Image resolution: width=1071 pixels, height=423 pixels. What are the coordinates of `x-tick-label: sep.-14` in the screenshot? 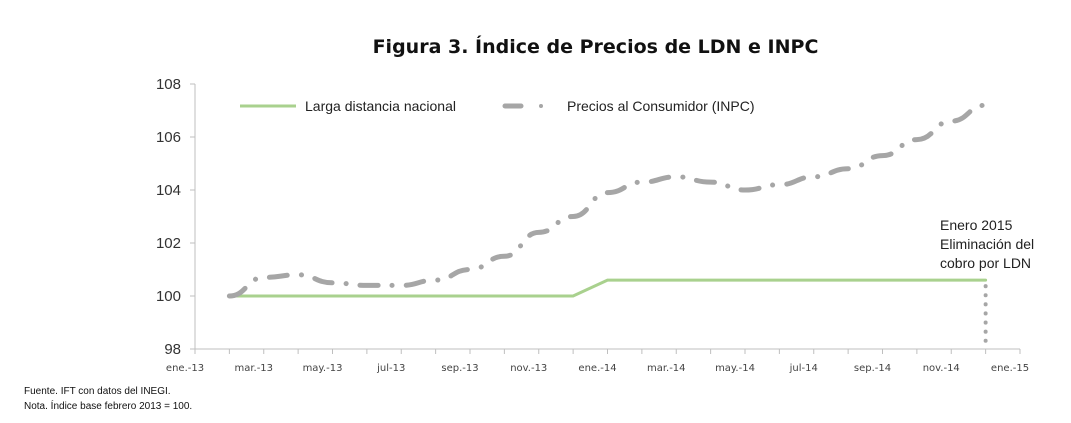 It's located at (872, 368).